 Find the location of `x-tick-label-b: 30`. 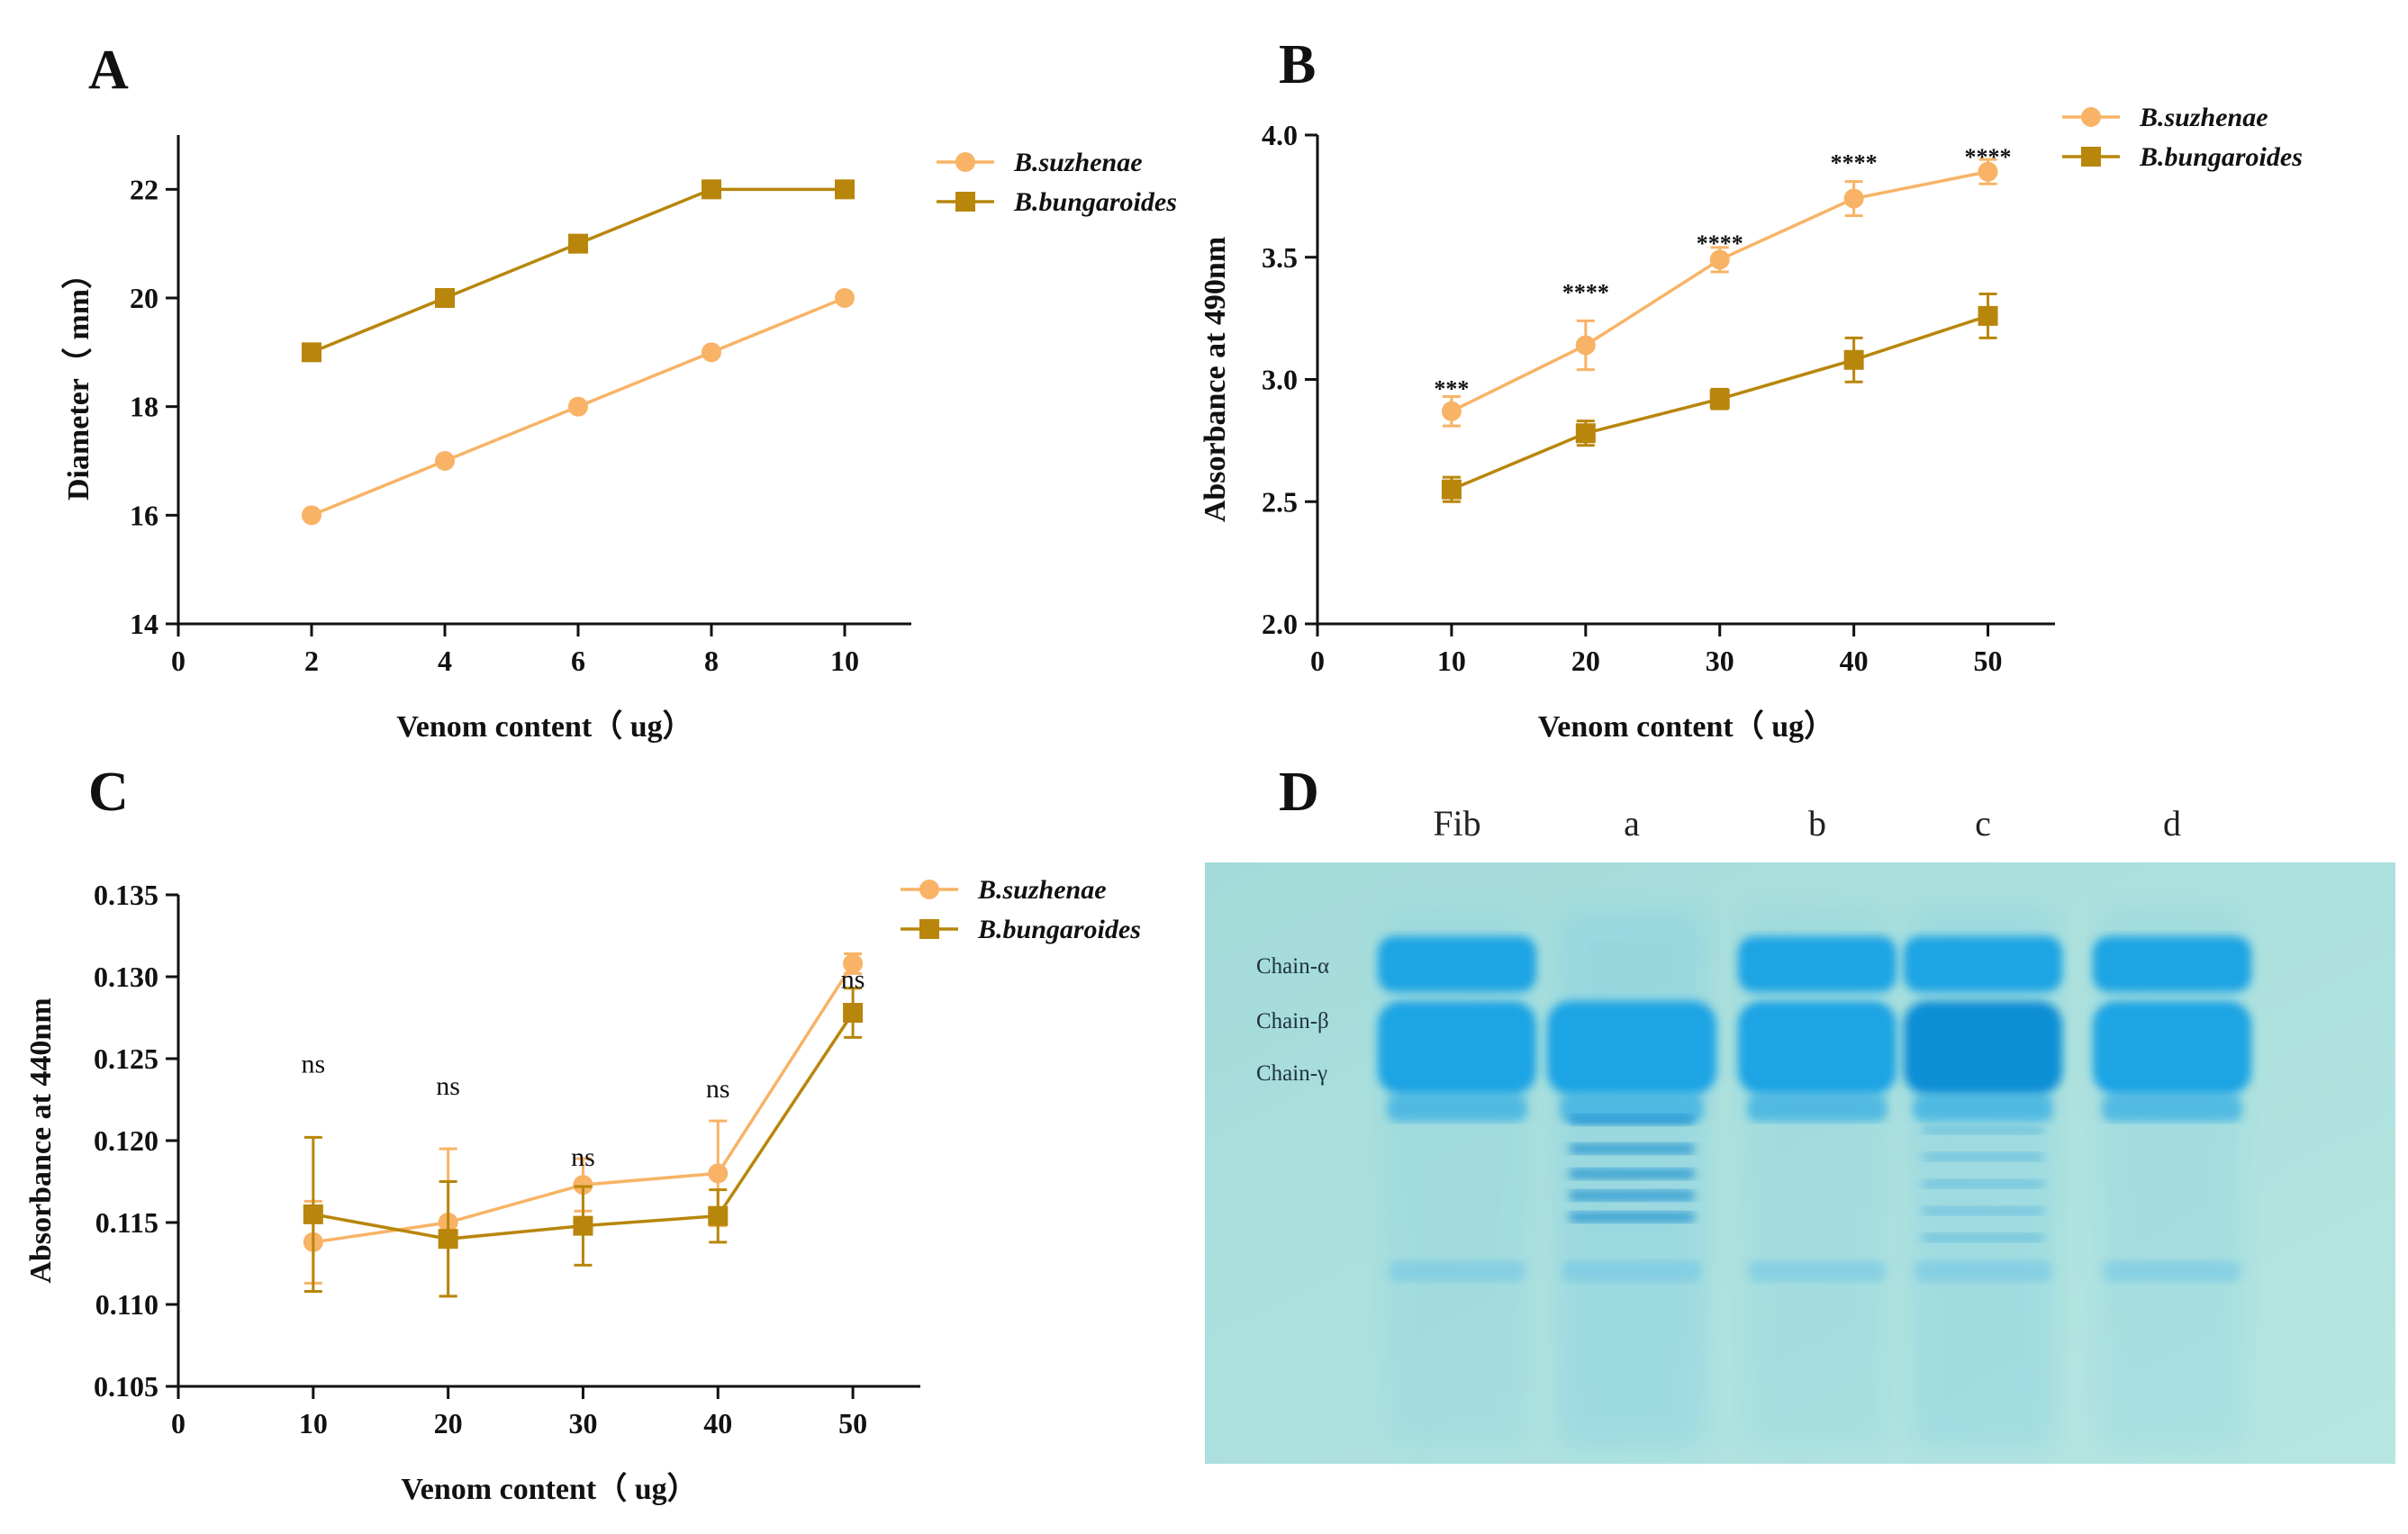

x-tick-label-b: 30 is located at coordinates (1720, 661).